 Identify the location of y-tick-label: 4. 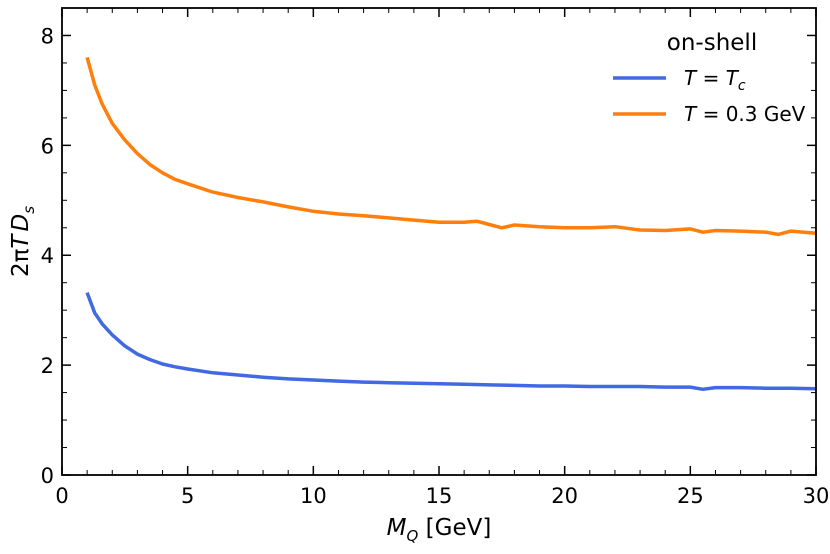
(47, 256).